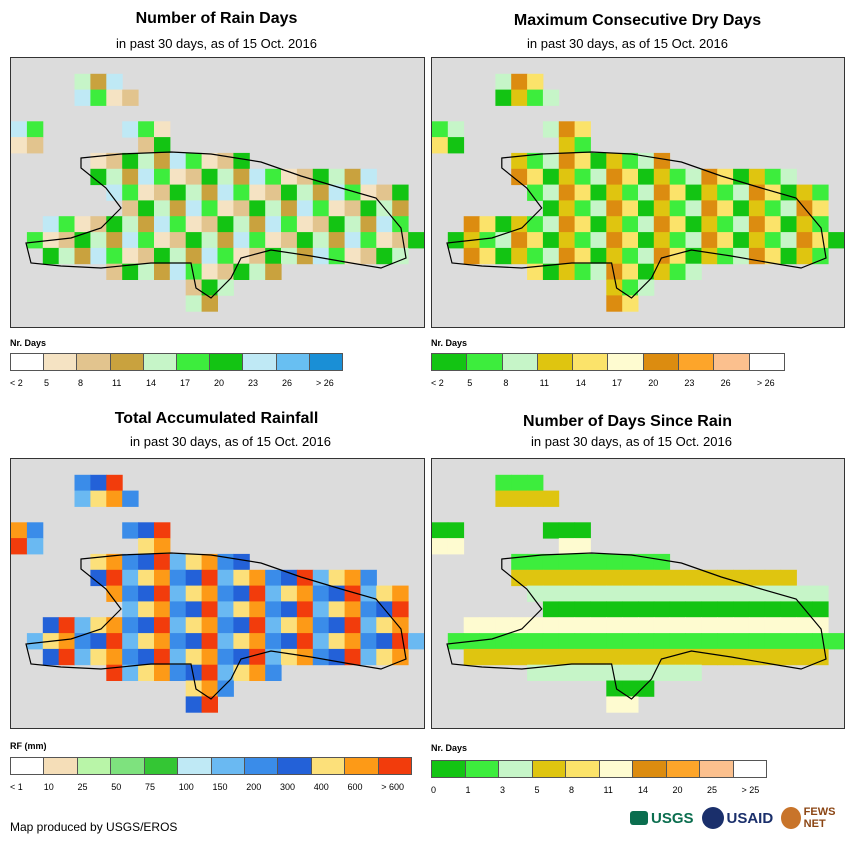 This screenshot has width=854, height=845. I want to click on panel-4-grid, so click(638, 593).